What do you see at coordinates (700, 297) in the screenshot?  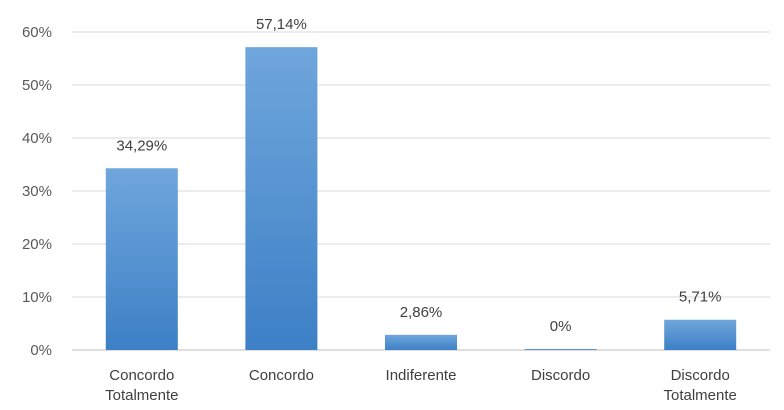 I see `data-label: 5,71%` at bounding box center [700, 297].